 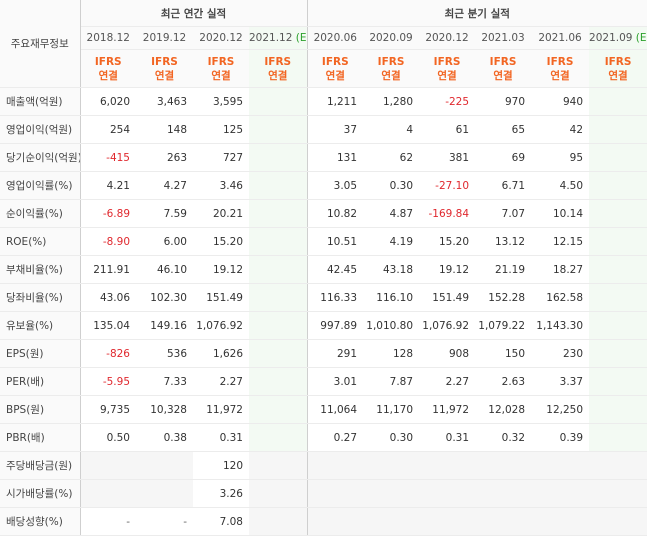 I want to click on value-cell: 0.31, so click(x=447, y=437).